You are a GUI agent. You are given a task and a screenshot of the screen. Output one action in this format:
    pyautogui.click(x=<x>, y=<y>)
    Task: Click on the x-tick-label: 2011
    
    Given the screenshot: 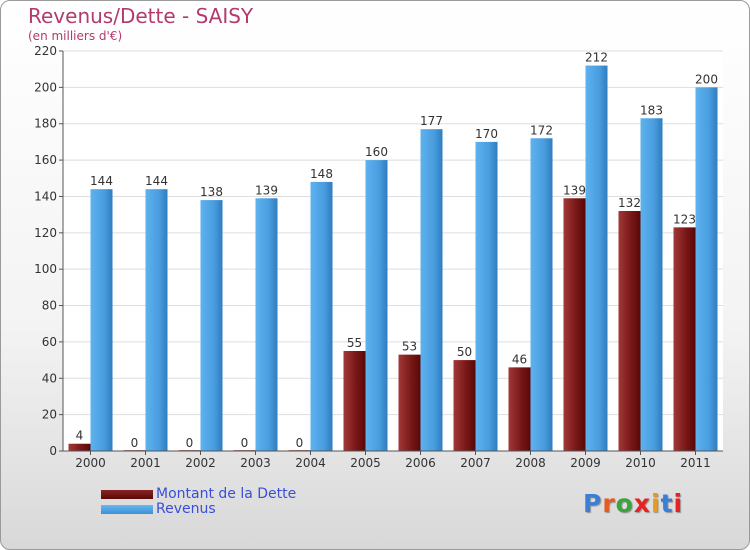 What is the action you would take?
    pyautogui.click(x=695, y=463)
    